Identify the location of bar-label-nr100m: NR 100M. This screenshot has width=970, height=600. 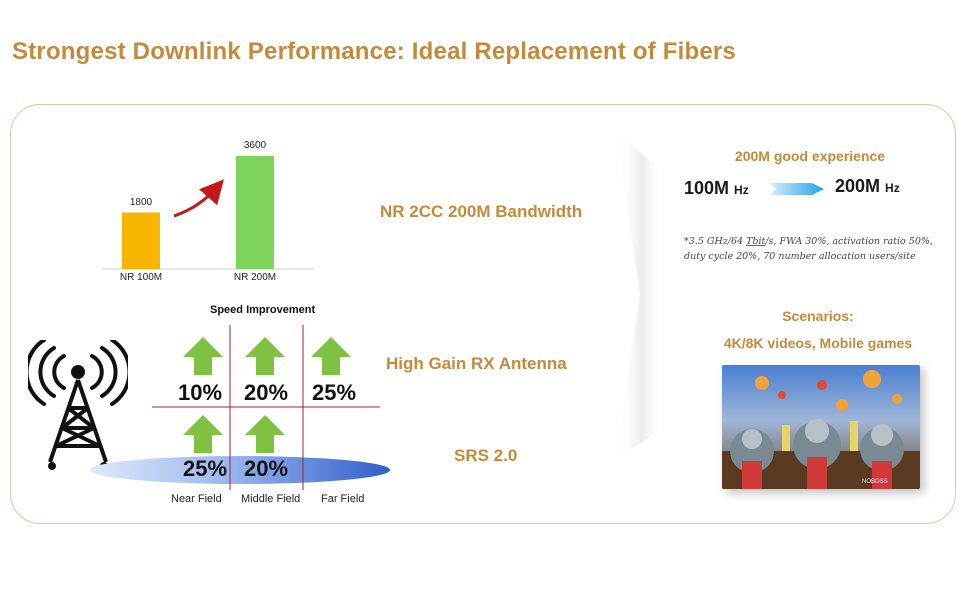
(141, 277).